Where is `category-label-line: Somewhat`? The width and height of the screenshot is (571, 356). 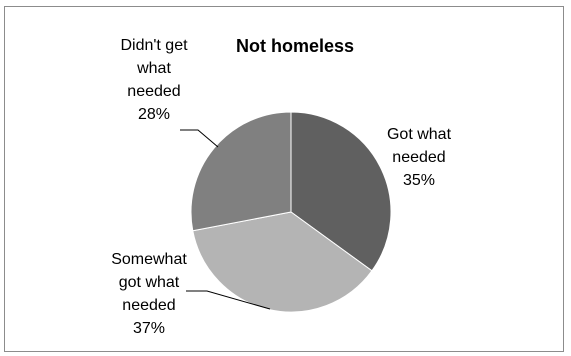
category-label-line: Somewhat is located at coordinates (149, 259).